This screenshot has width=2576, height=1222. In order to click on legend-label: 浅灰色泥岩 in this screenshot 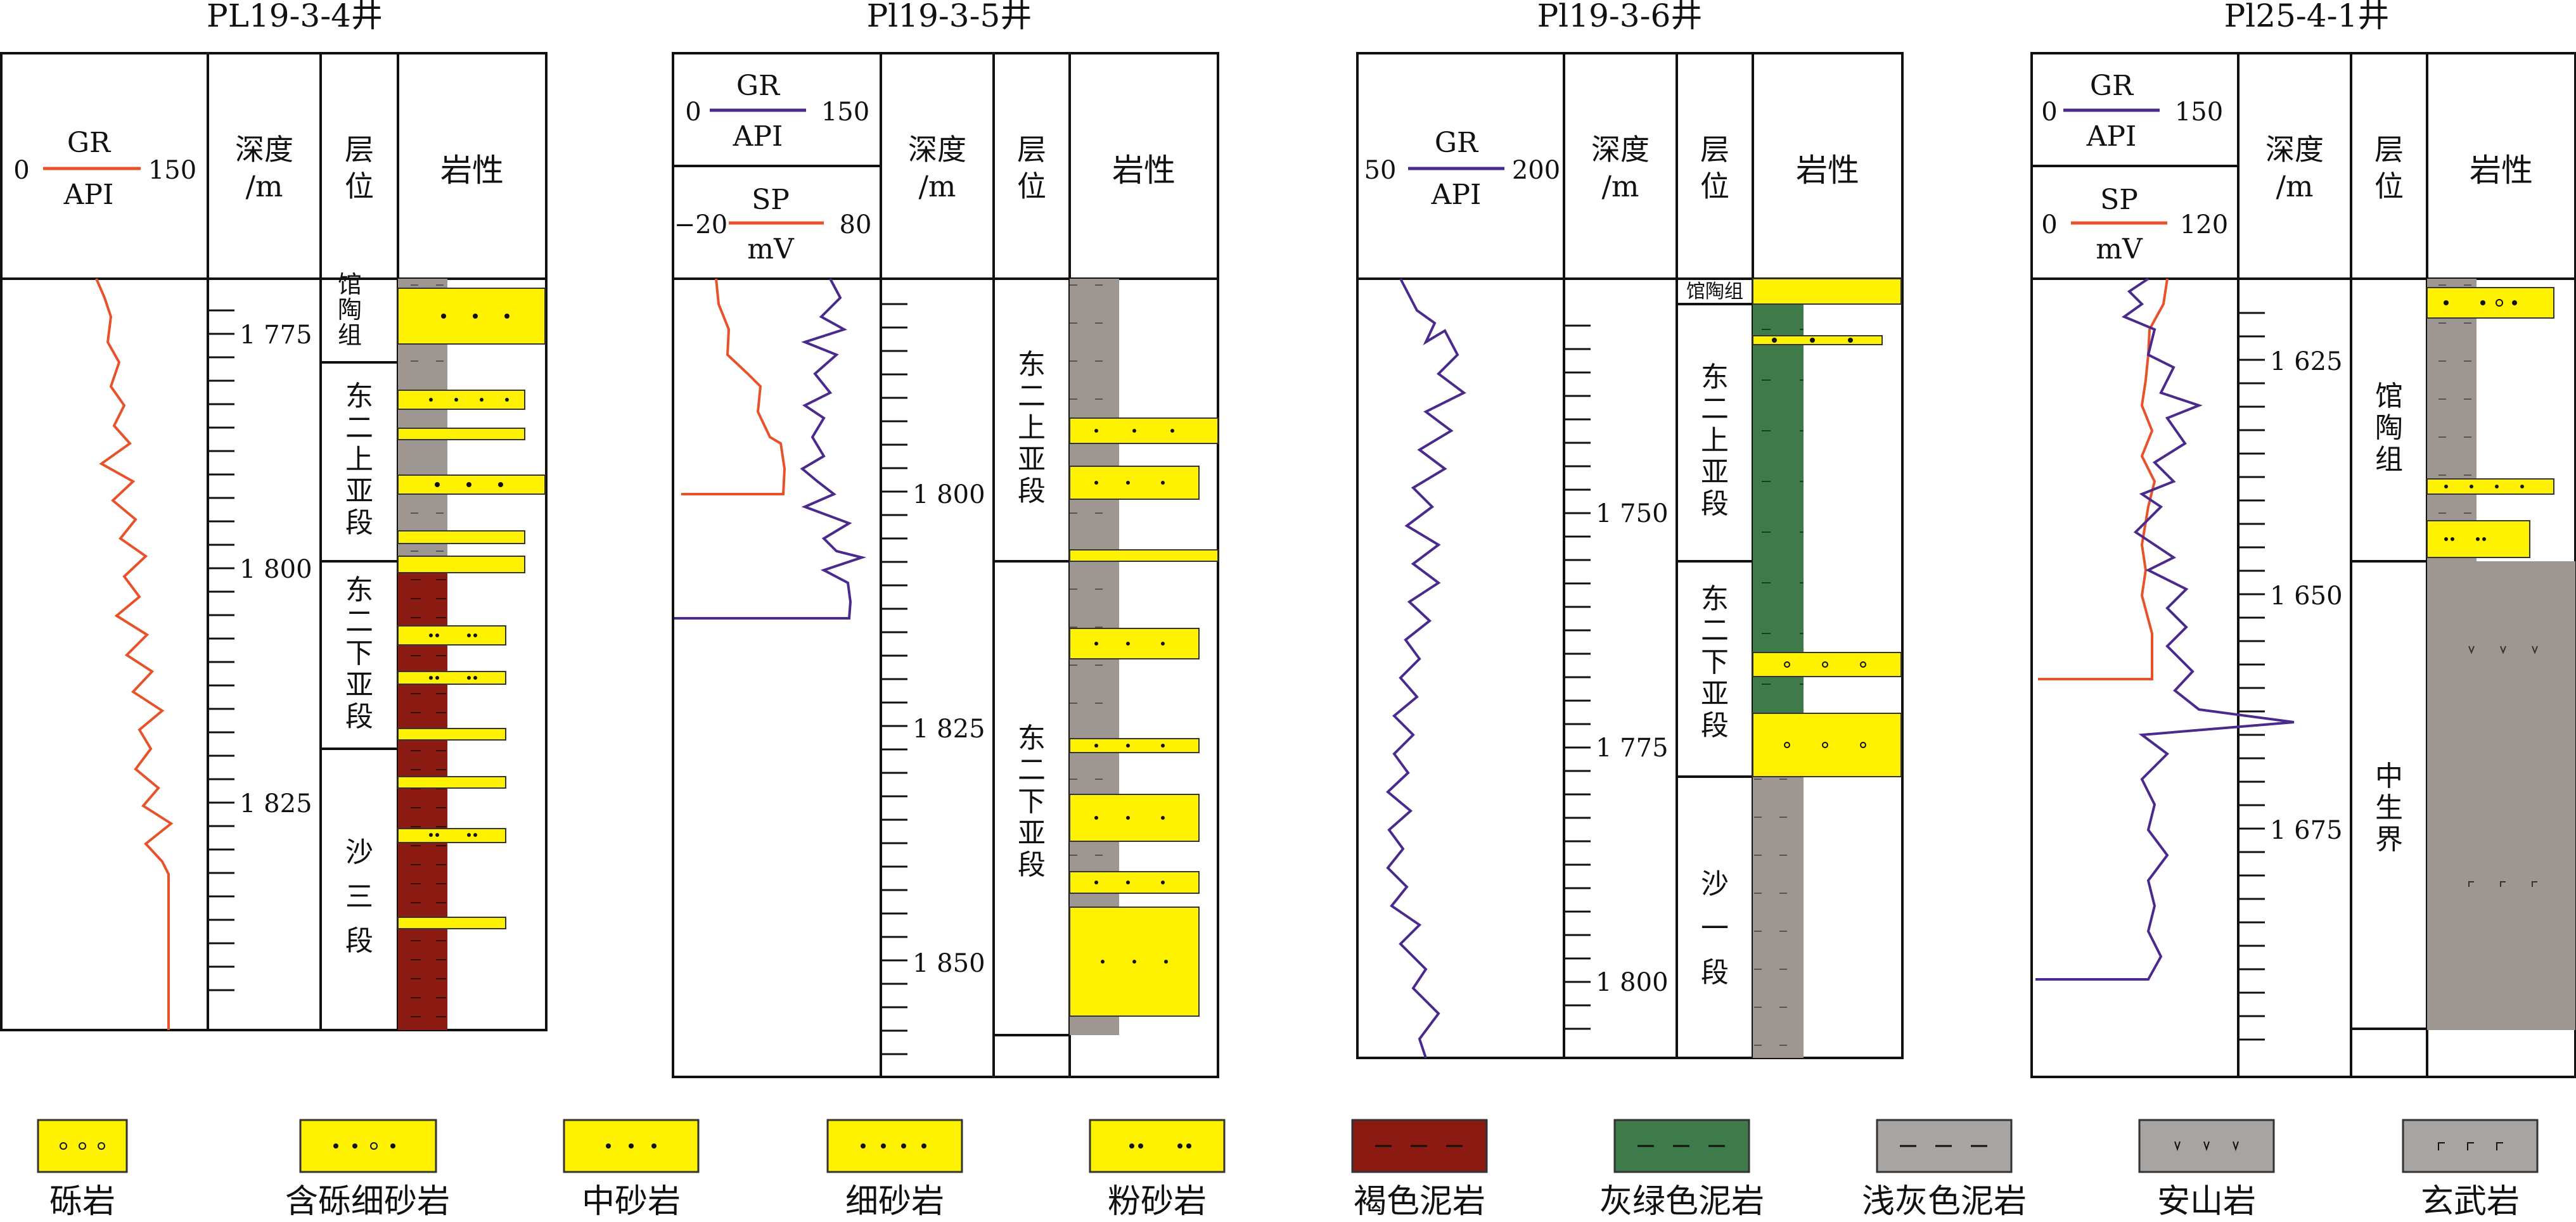, I will do `click(1944, 1202)`.